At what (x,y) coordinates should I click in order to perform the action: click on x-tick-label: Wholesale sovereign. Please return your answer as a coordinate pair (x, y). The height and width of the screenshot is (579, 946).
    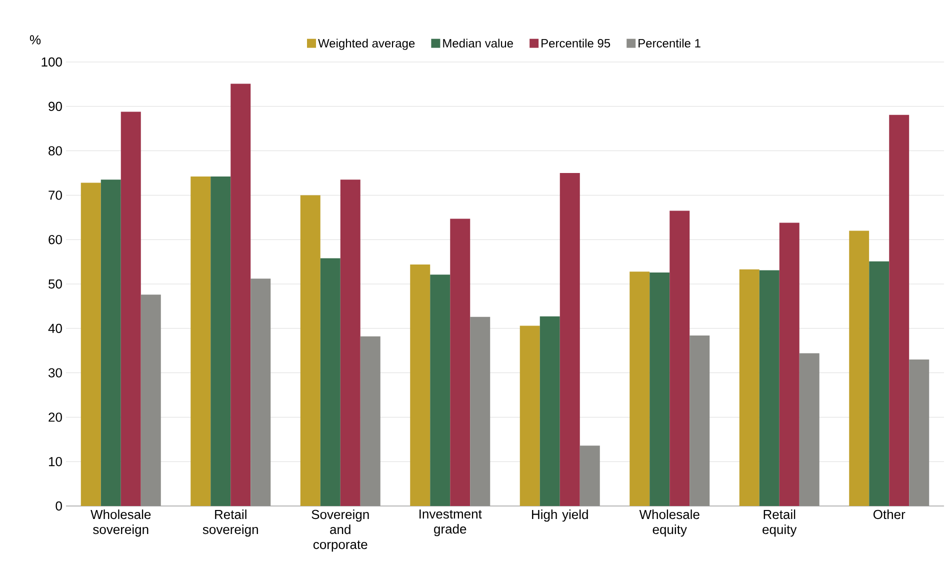
    Looking at the image, I should click on (120, 523).